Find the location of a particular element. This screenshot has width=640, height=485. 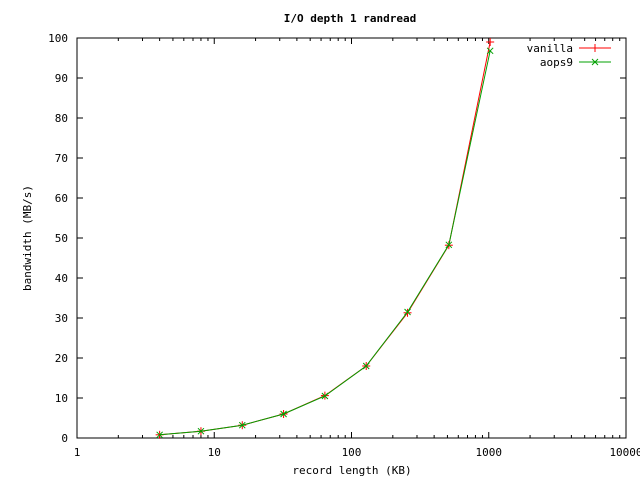

y-tick-label-4: 40 is located at coordinates (61, 278).